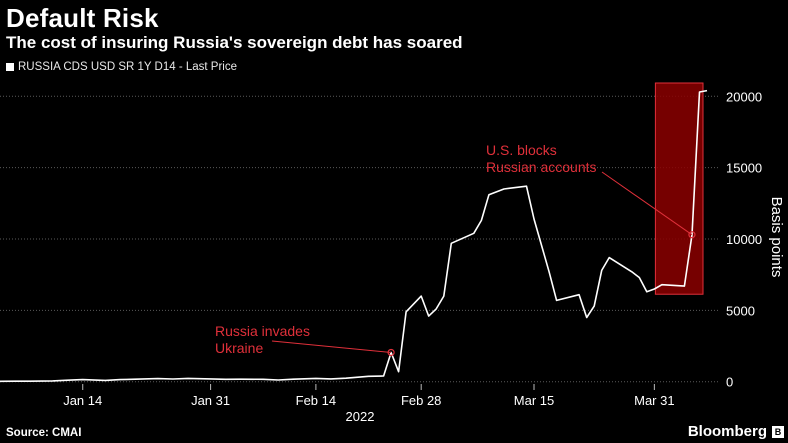  Describe the element at coordinates (744, 239) in the screenshot. I see `y-tick-label: 10000` at that location.